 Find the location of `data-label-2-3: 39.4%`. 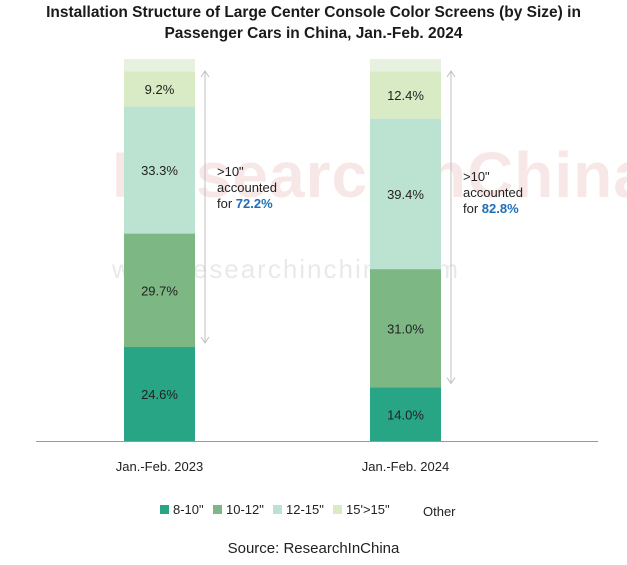

data-label-2-3: 39.4% is located at coordinates (405, 194).